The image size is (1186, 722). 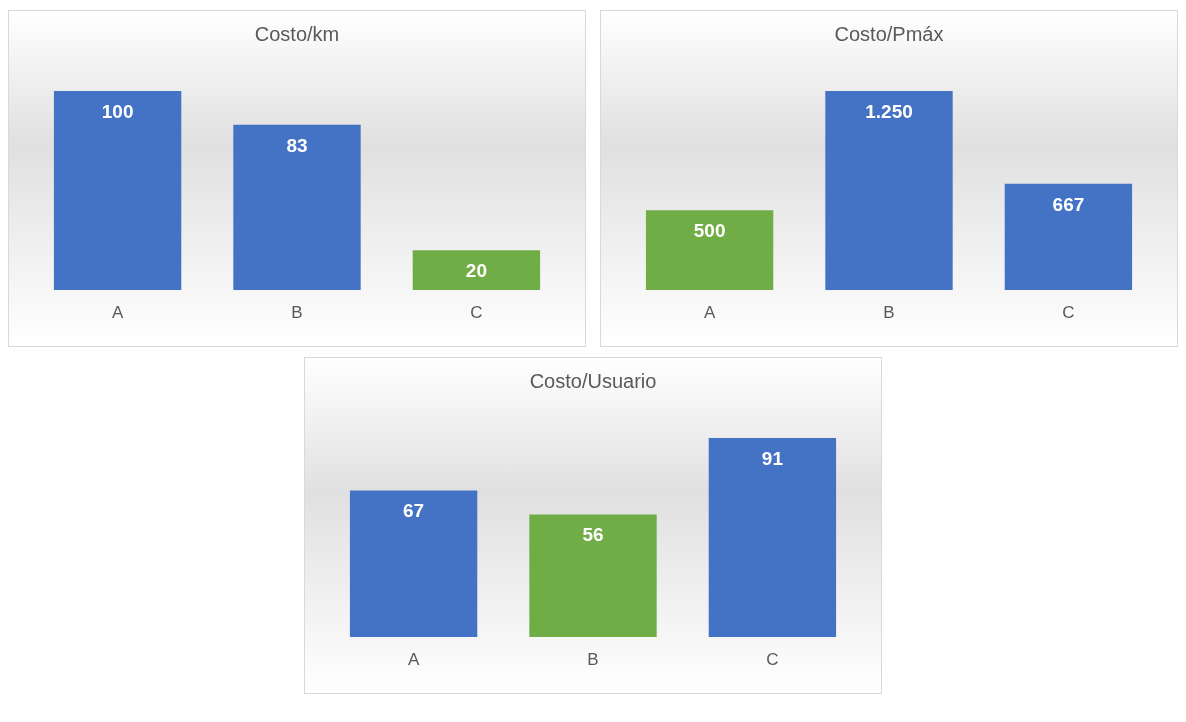 What do you see at coordinates (297, 34) in the screenshot?
I see `chart-title: Costo/km` at bounding box center [297, 34].